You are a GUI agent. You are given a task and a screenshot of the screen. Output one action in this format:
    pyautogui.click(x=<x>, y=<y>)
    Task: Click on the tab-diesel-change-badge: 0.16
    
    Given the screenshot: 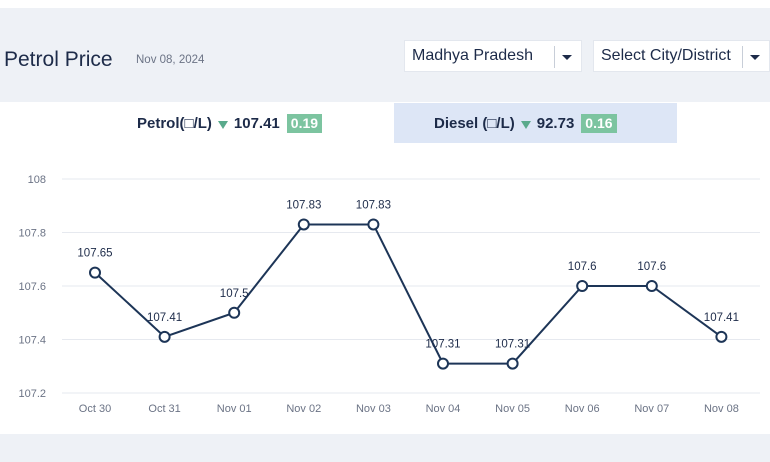 What is the action you would take?
    pyautogui.click(x=599, y=123)
    